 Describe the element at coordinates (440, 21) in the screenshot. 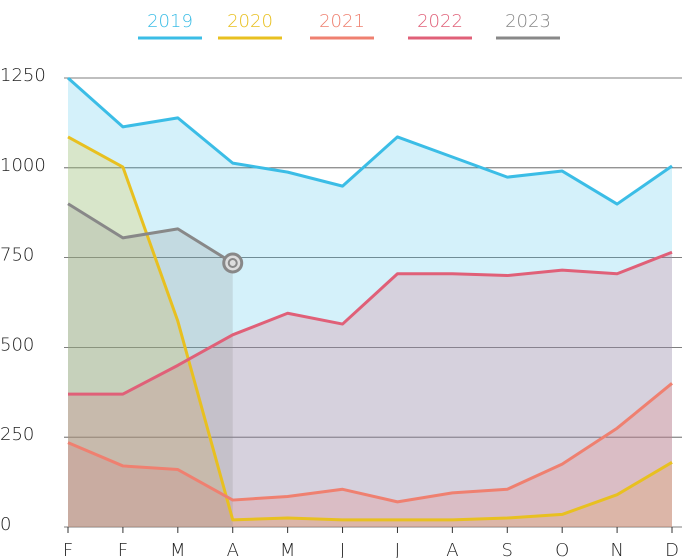

I see `legend-label: 2022` at that location.